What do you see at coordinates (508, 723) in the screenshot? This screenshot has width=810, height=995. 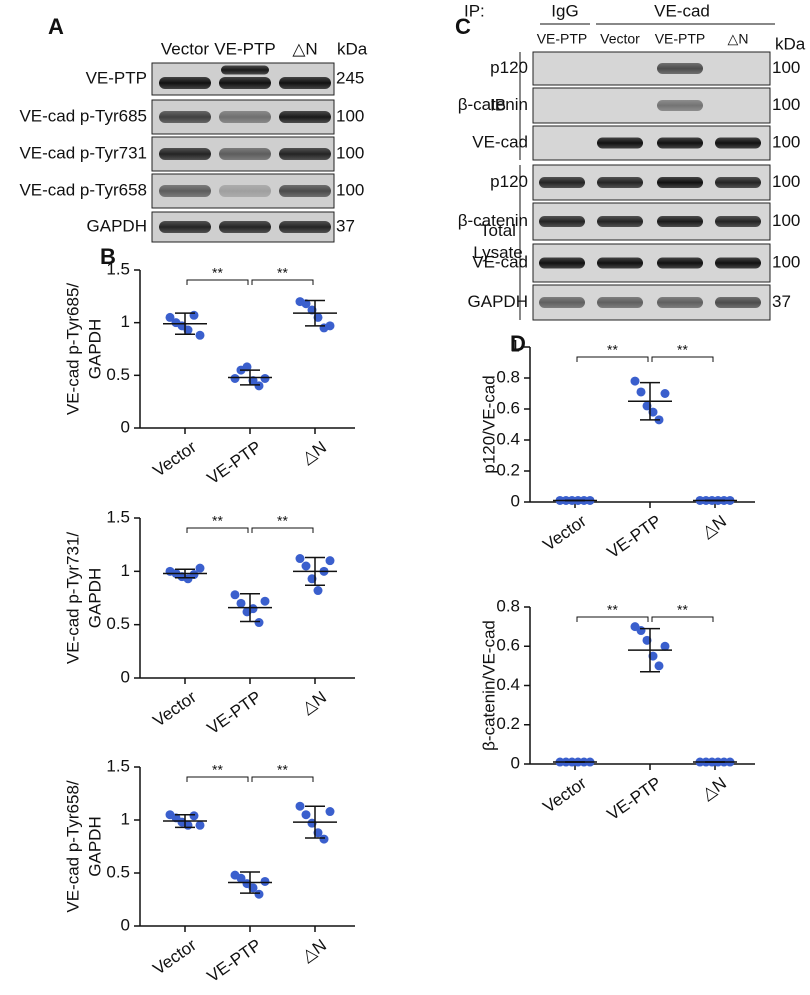 I see `y-tick-label: 0.2` at bounding box center [508, 723].